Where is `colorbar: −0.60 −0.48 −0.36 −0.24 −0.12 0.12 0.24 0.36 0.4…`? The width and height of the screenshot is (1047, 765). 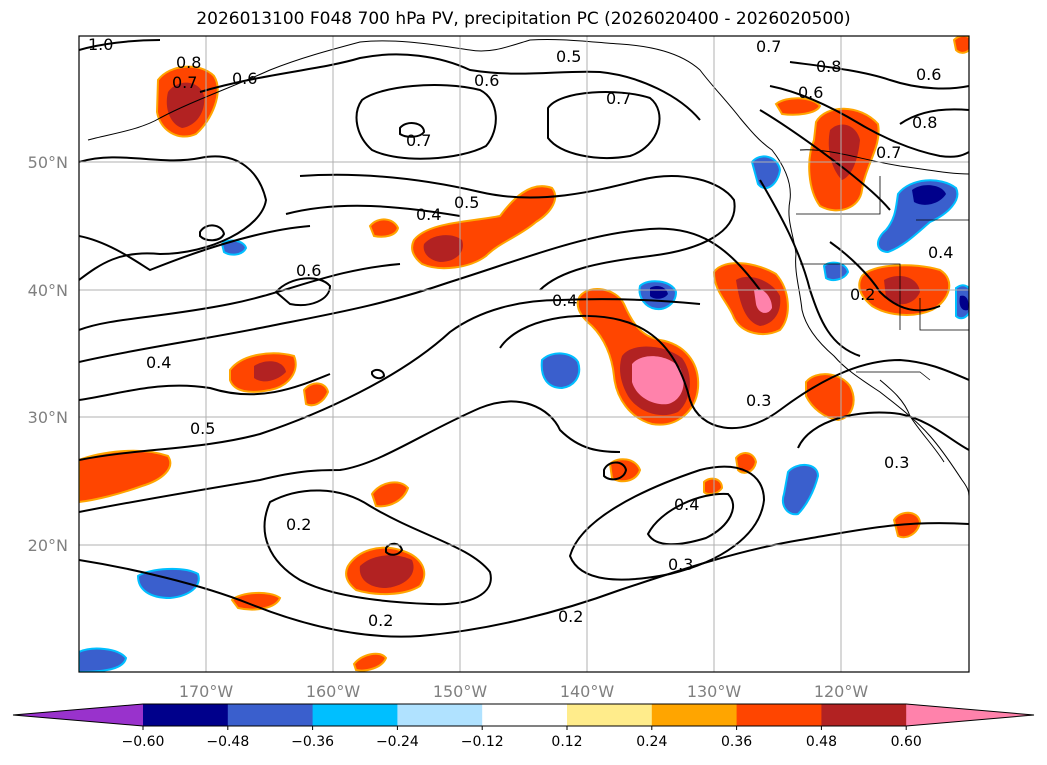
colorbar: −0.60 −0.48 −0.36 −0.24 −0.12 0.12 0.24 0.36 0.4… is located at coordinates (523, 726).